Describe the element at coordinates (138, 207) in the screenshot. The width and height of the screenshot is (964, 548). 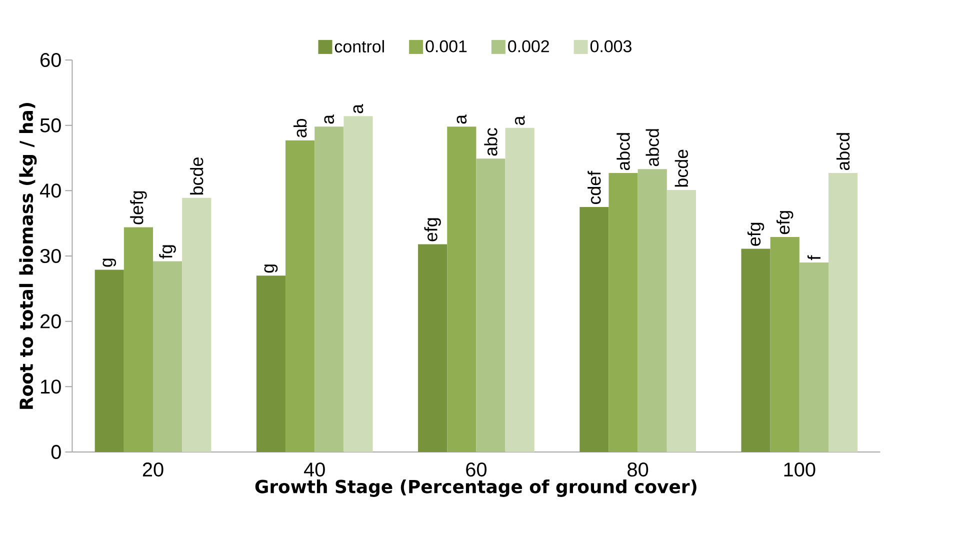
I see `annotation: defg` at that location.